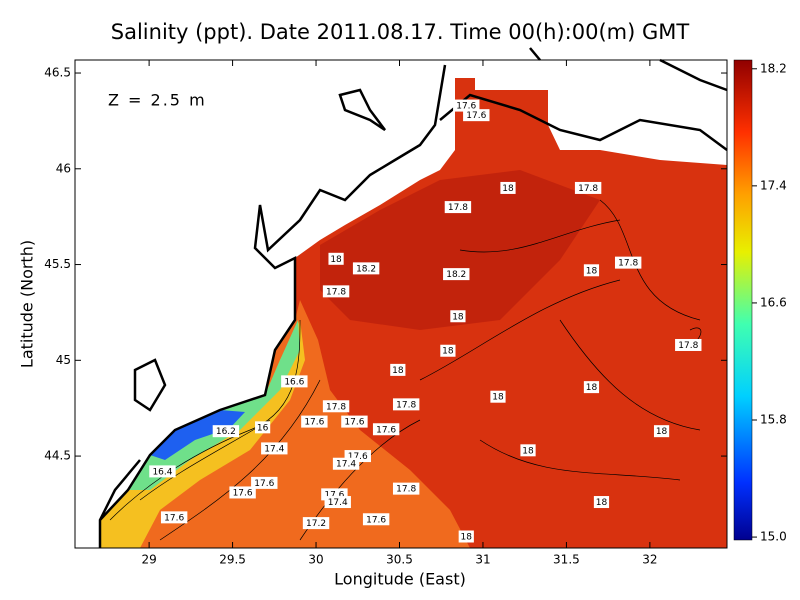 This screenshot has width=800, height=600. I want to click on x-tick-label: 31.5, so click(566, 560).